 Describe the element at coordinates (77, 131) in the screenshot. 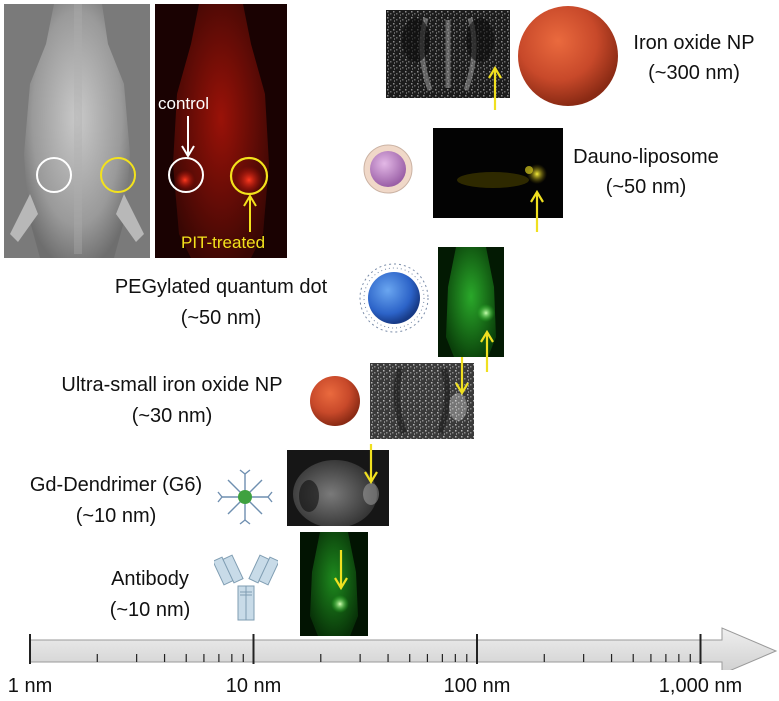

I see `xray-image` at that location.